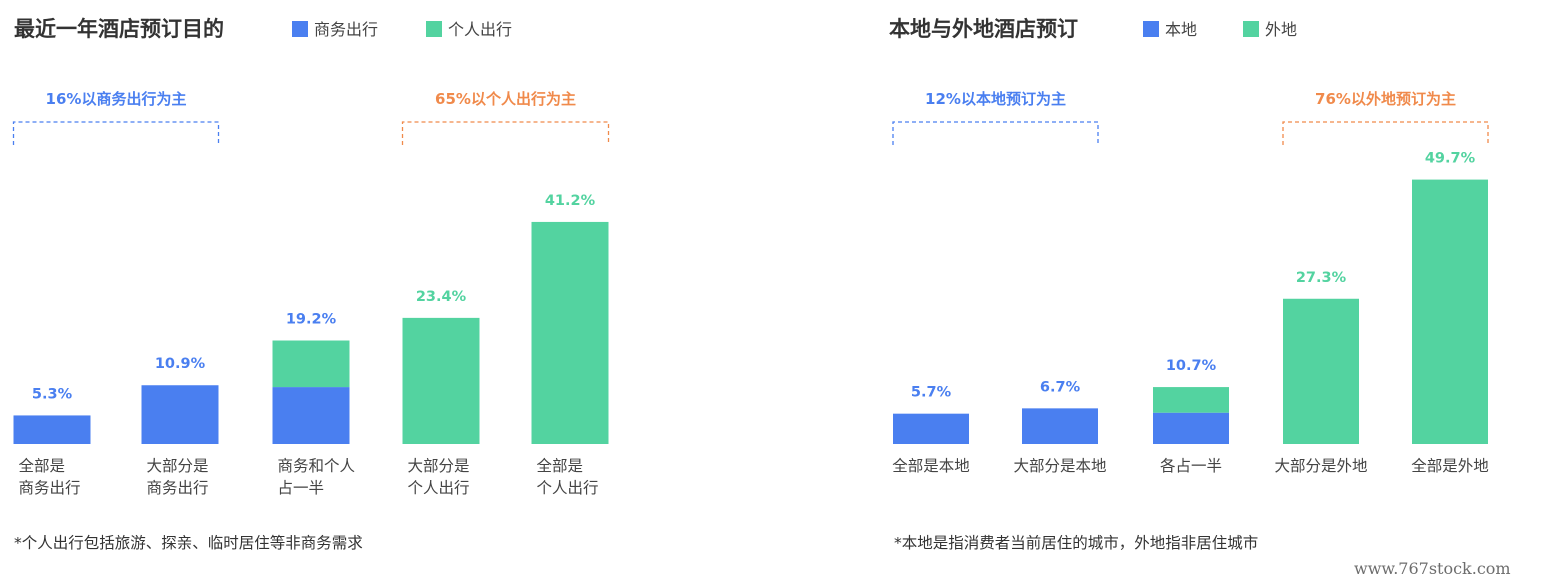 The height and width of the screenshot is (584, 1542). What do you see at coordinates (995, 99) in the screenshot?
I see `bracket-label: 12%以本地预订为主` at bounding box center [995, 99].